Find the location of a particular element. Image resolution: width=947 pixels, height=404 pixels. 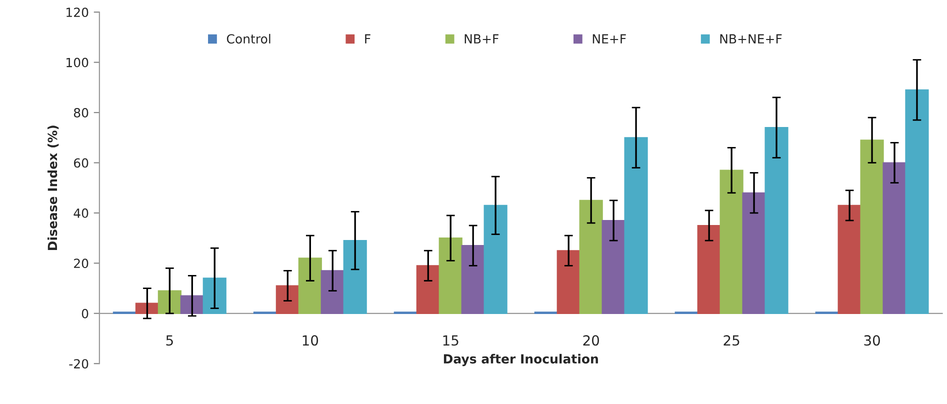

y-tick-label: 60 is located at coordinates (81, 163).